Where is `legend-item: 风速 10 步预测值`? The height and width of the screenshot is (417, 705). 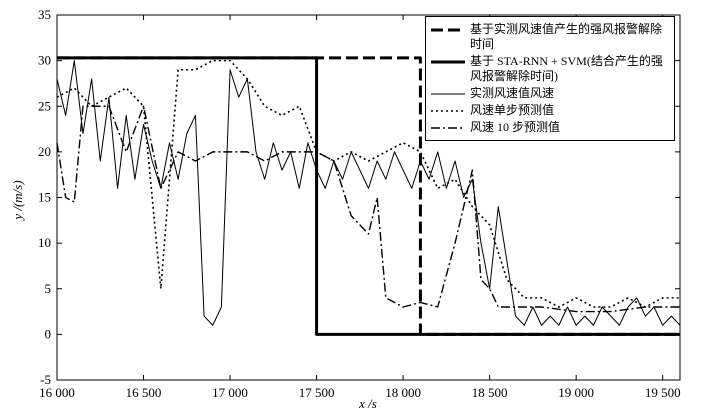
legend-item: 风速 10 步预测值 is located at coordinates (550, 127).